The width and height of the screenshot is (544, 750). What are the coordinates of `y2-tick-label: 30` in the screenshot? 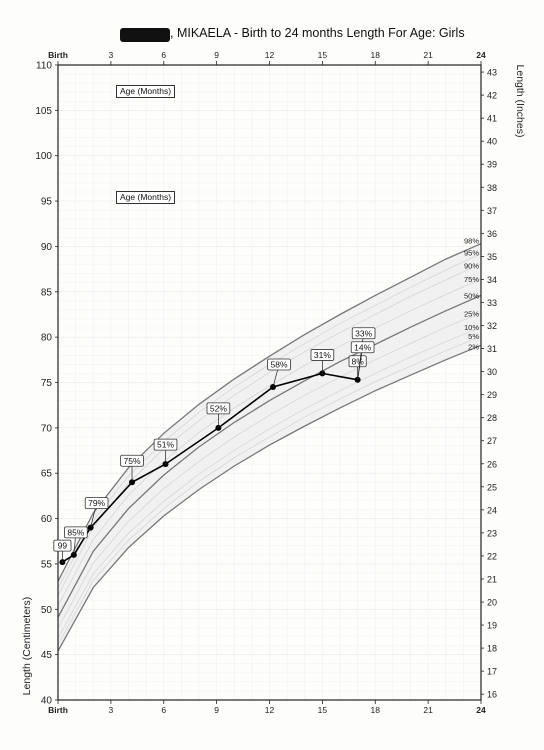 It's located at (492, 372).